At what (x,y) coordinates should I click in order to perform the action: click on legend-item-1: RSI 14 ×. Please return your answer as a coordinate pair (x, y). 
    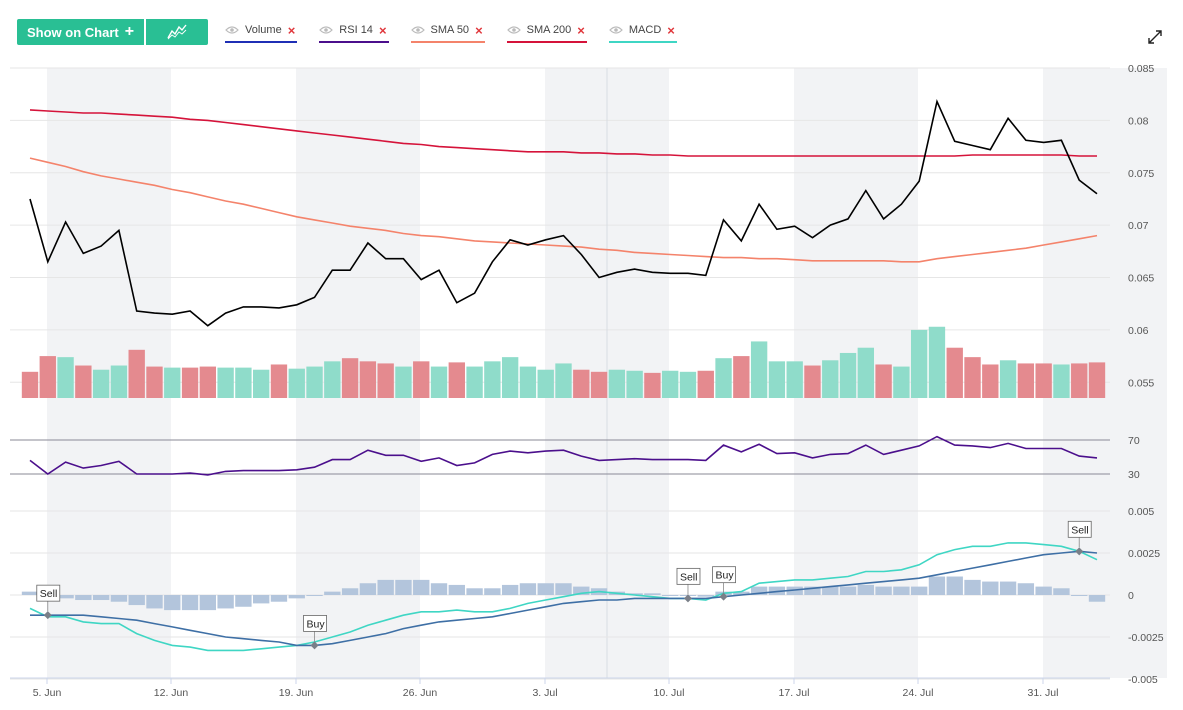
    Looking at the image, I should click on (354, 31).